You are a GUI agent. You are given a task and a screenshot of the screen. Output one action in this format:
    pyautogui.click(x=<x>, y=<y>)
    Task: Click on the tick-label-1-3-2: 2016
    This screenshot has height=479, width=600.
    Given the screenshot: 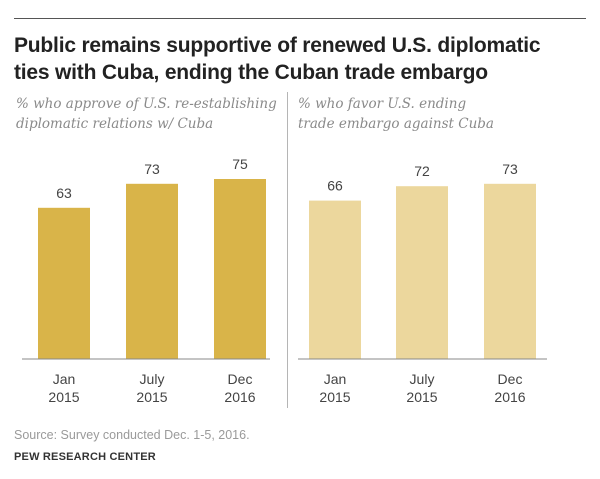 What is the action you would take?
    pyautogui.click(x=239, y=397)
    